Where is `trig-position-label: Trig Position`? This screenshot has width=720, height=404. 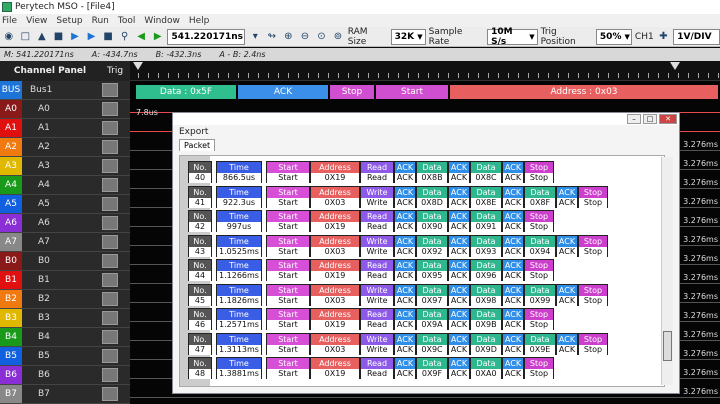 trig-position-label: Trig Position is located at coordinates (558, 36).